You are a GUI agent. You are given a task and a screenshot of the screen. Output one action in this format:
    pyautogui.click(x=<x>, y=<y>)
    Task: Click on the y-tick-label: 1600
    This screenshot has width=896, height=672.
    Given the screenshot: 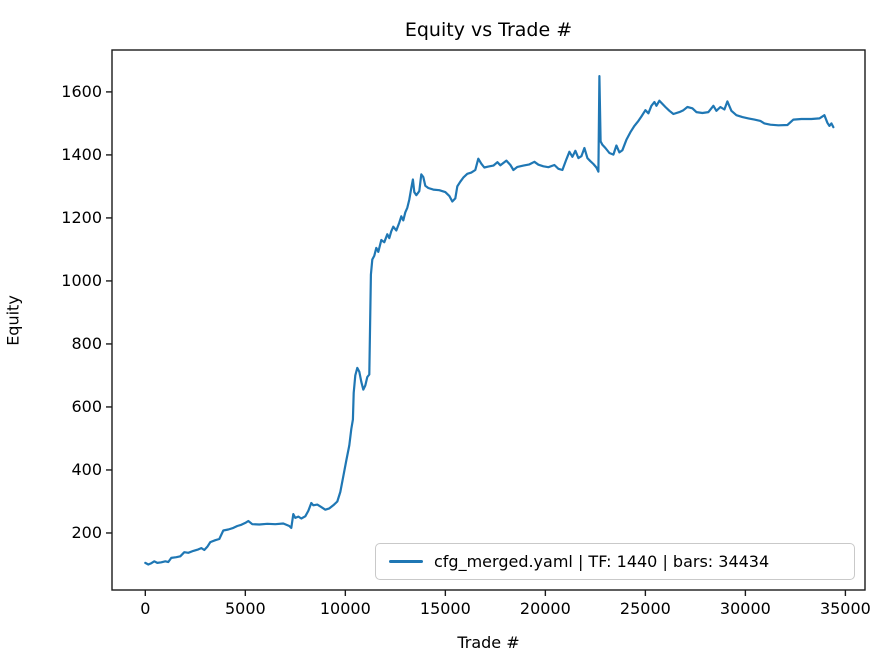 What is the action you would take?
    pyautogui.click(x=81, y=91)
    